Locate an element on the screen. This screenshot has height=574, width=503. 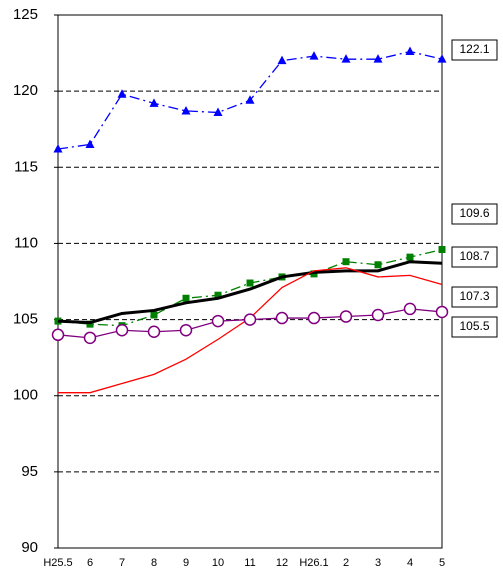
y-tick-label: 125 is located at coordinates (25, 14).